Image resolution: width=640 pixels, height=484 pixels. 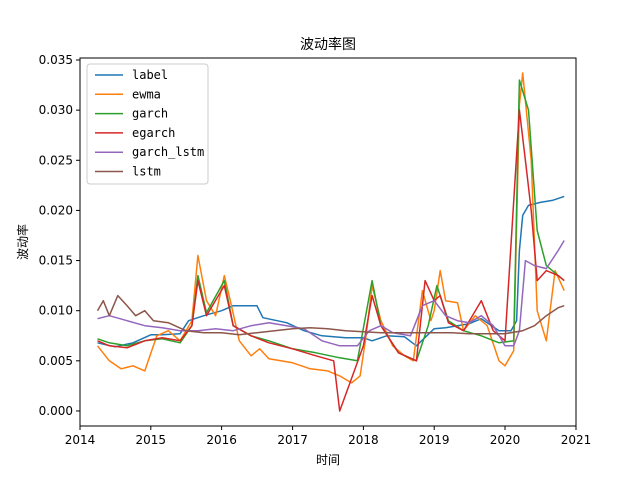 I want to click on y-tick-label: 0.020, so click(x=56, y=210).